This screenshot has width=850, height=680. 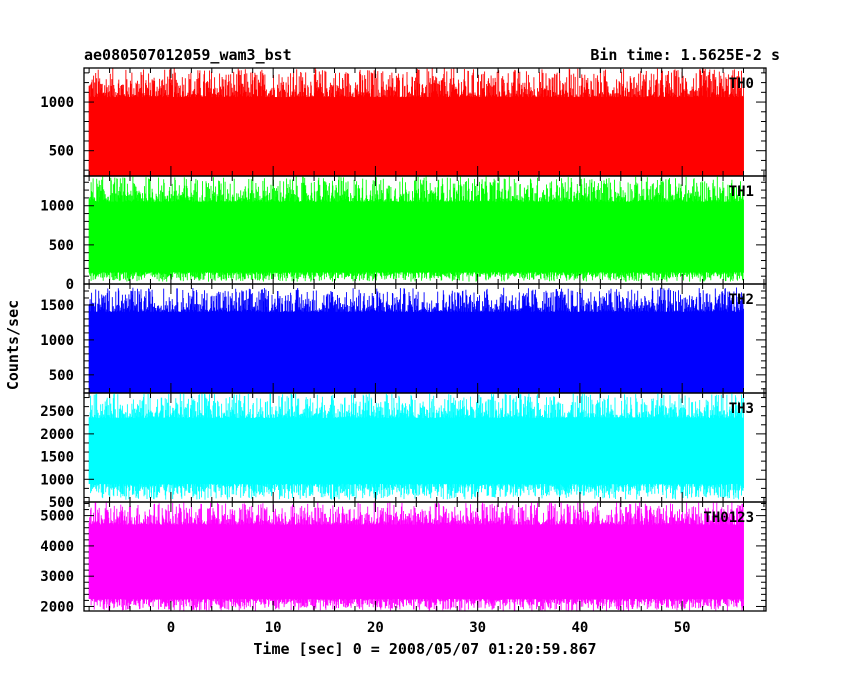 What do you see at coordinates (416, 229) in the screenshot?
I see `series-line-th1` at bounding box center [416, 229].